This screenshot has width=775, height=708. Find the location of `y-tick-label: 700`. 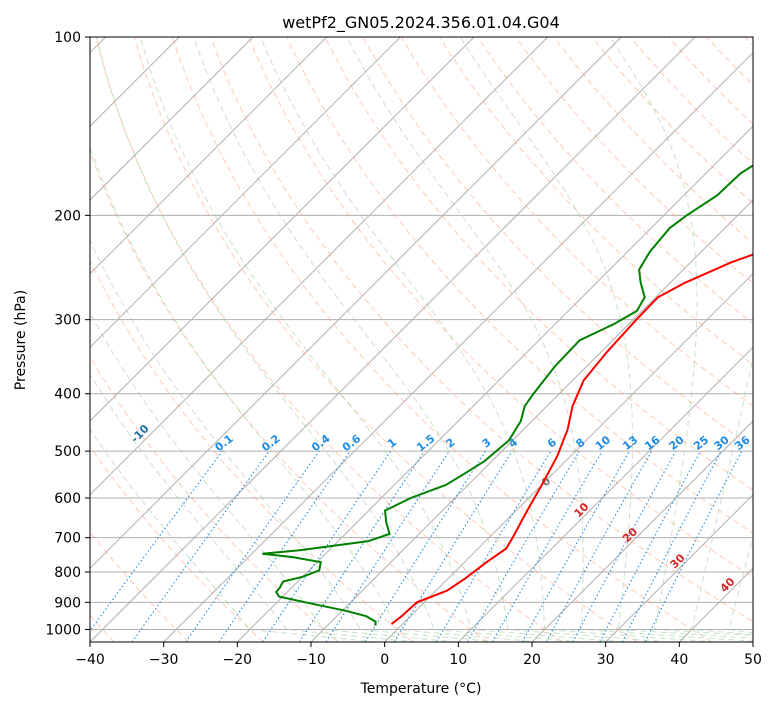

y-tick-label: 700 is located at coordinates (67, 539).